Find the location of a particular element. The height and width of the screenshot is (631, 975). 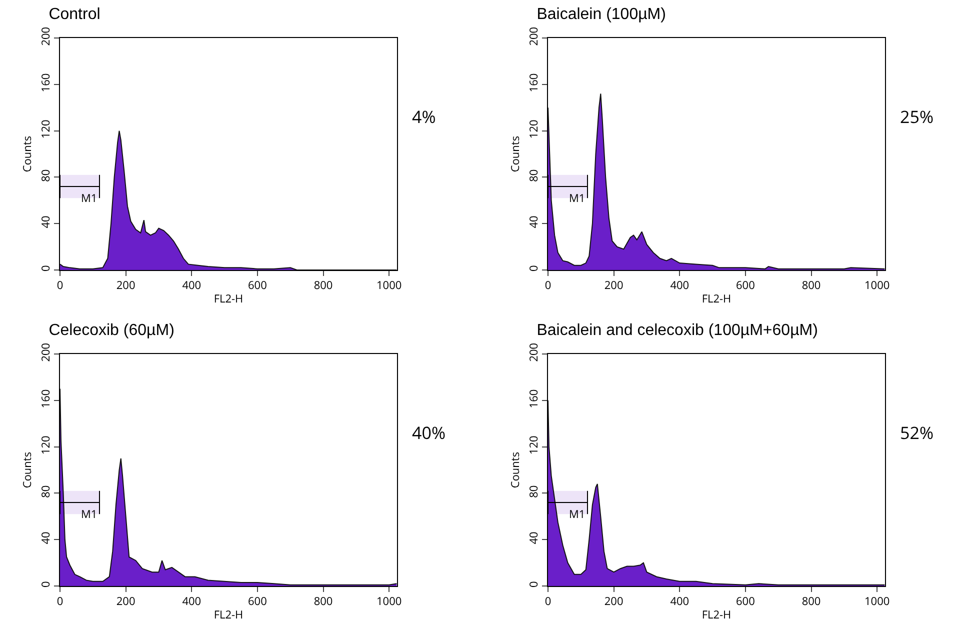

chart-title: Baicalein (100µM) is located at coordinates (601, 15).